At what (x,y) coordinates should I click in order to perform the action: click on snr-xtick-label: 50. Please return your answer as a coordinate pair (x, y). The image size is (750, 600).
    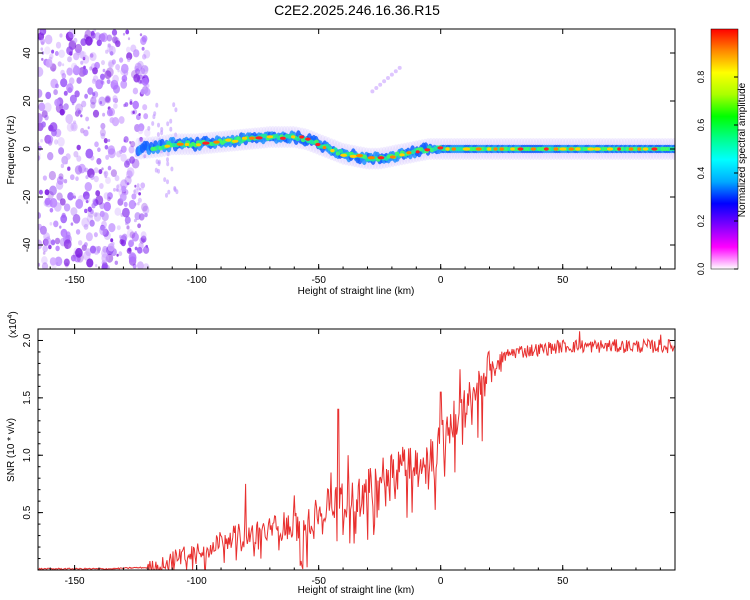
    Looking at the image, I should click on (563, 581).